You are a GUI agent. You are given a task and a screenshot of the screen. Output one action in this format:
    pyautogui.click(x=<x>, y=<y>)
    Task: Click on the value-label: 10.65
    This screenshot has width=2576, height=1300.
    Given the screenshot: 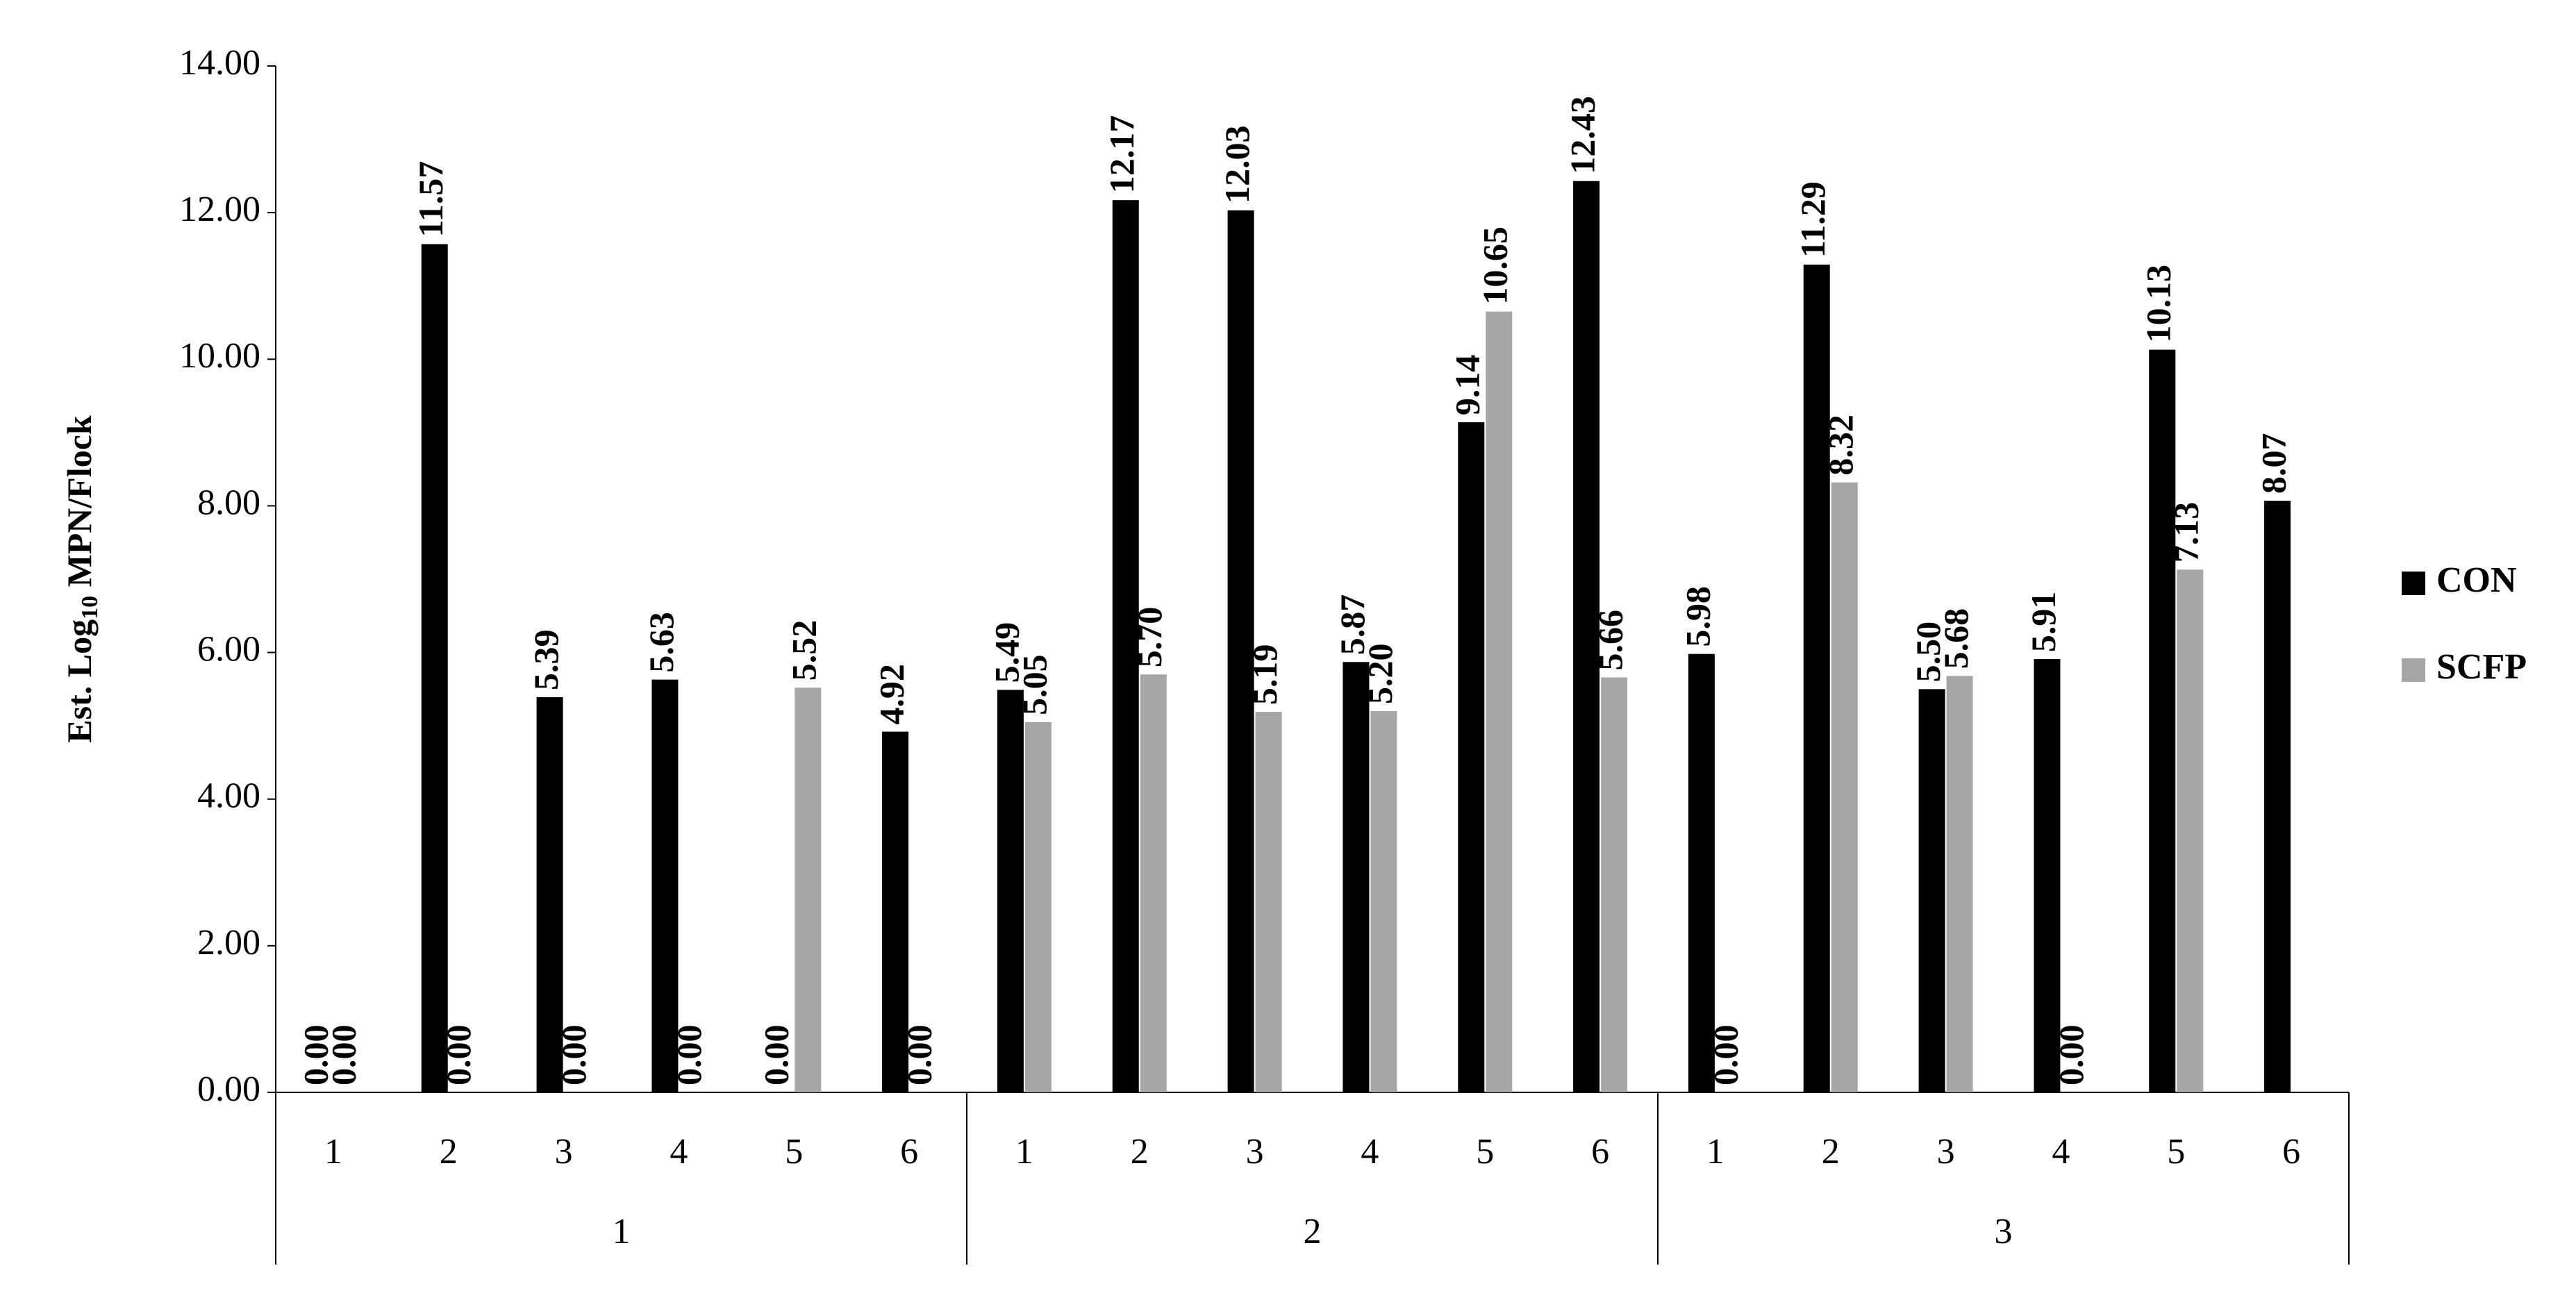 What is the action you would take?
    pyautogui.click(x=1495, y=265)
    